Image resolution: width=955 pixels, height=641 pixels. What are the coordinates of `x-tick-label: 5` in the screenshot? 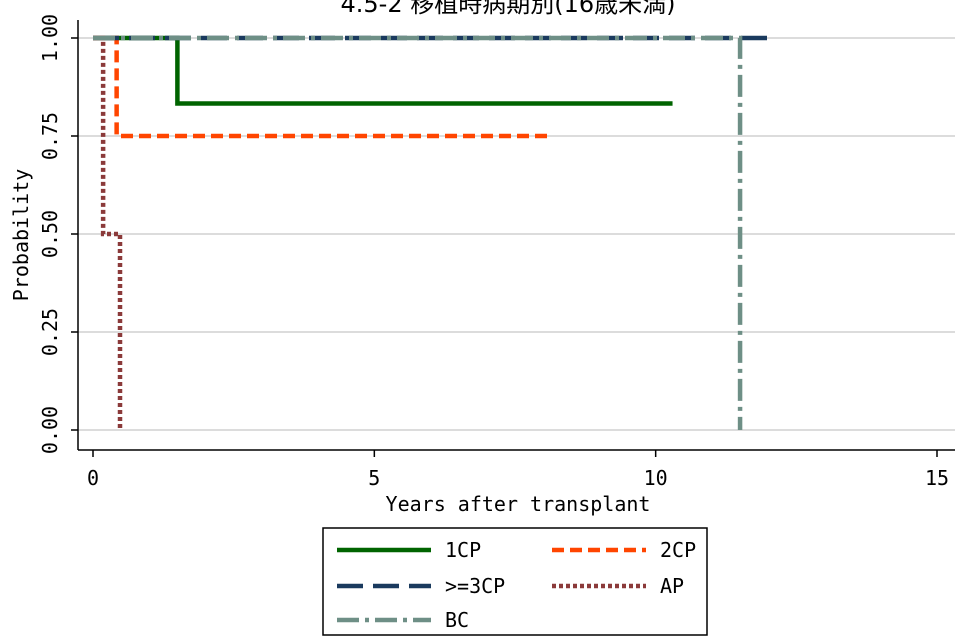 It's located at (374, 478).